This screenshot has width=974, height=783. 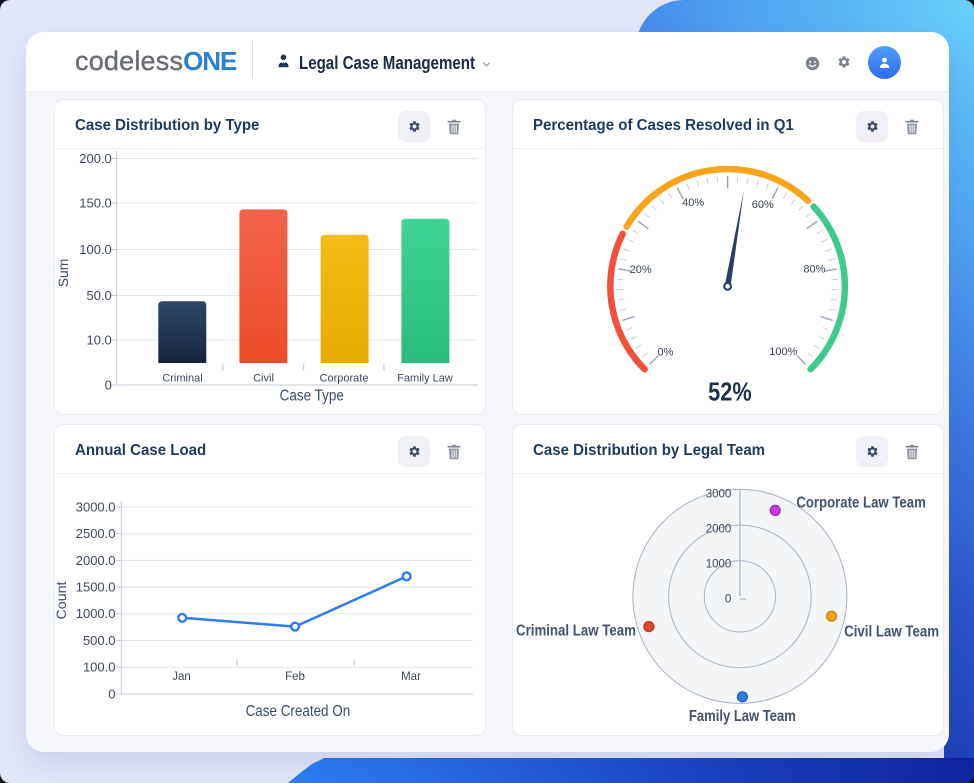 I want to click on svg-text: Case Created On, so click(x=298, y=711).